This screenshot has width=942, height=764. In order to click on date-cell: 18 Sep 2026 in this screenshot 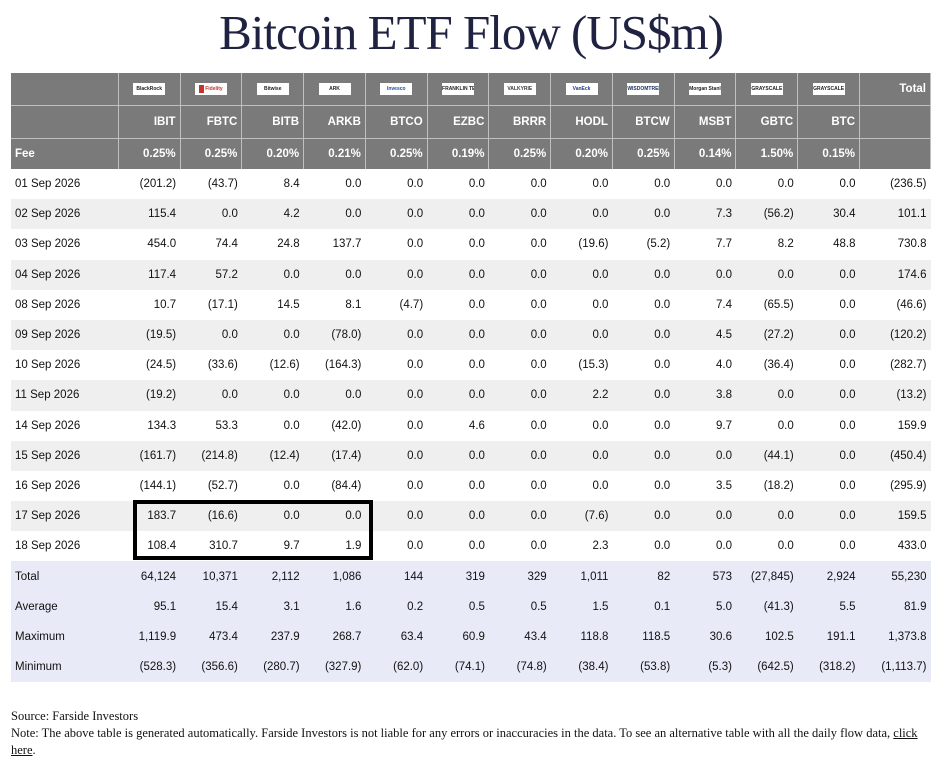, I will do `click(65, 546)`.